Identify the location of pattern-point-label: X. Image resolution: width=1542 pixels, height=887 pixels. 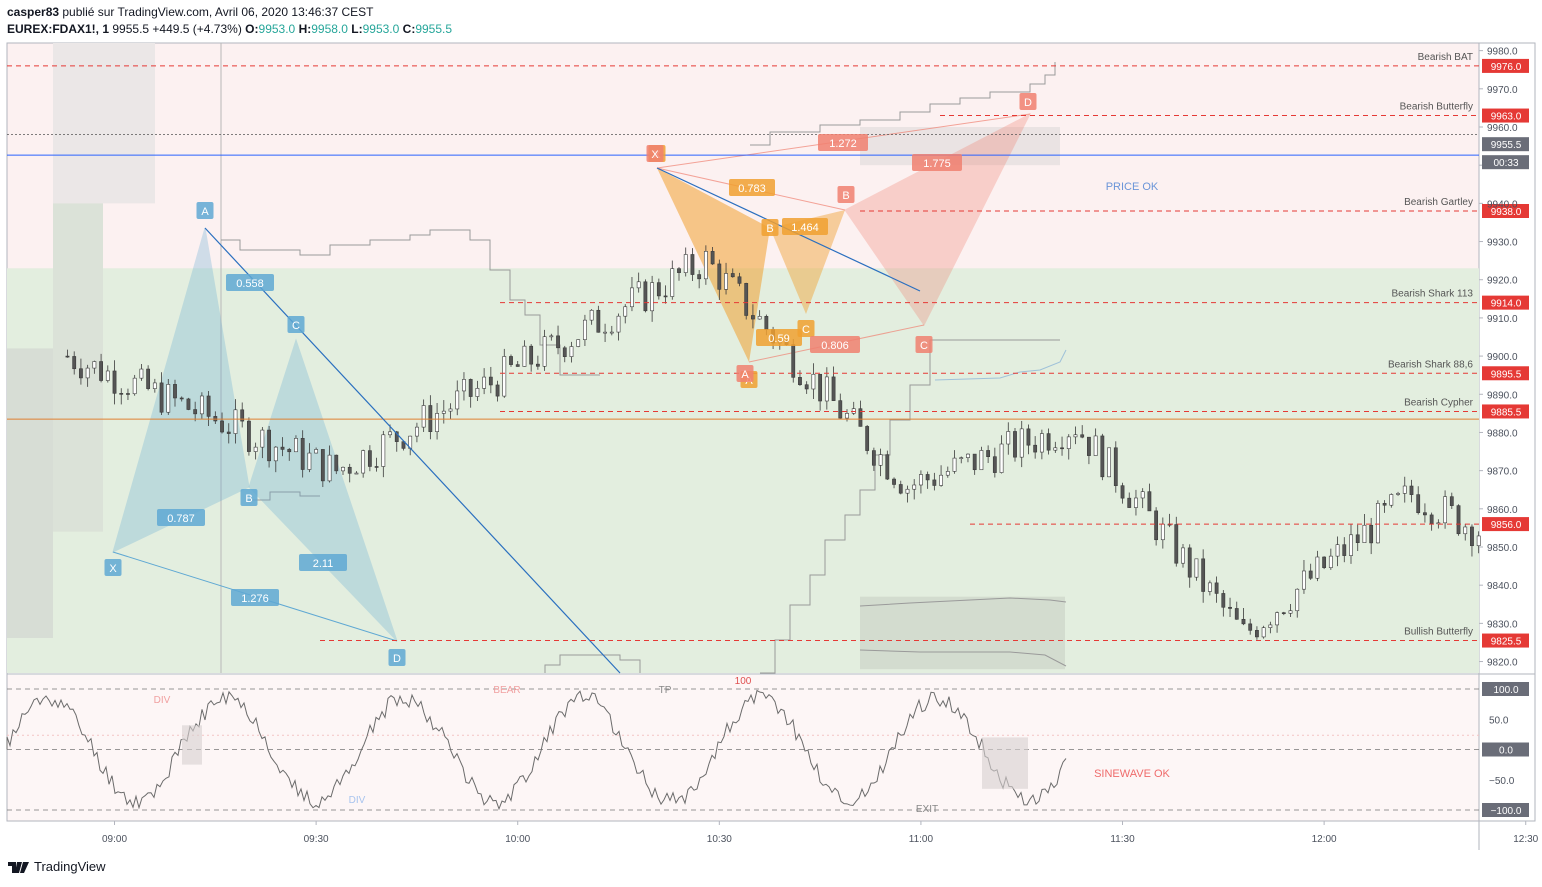
(113, 569).